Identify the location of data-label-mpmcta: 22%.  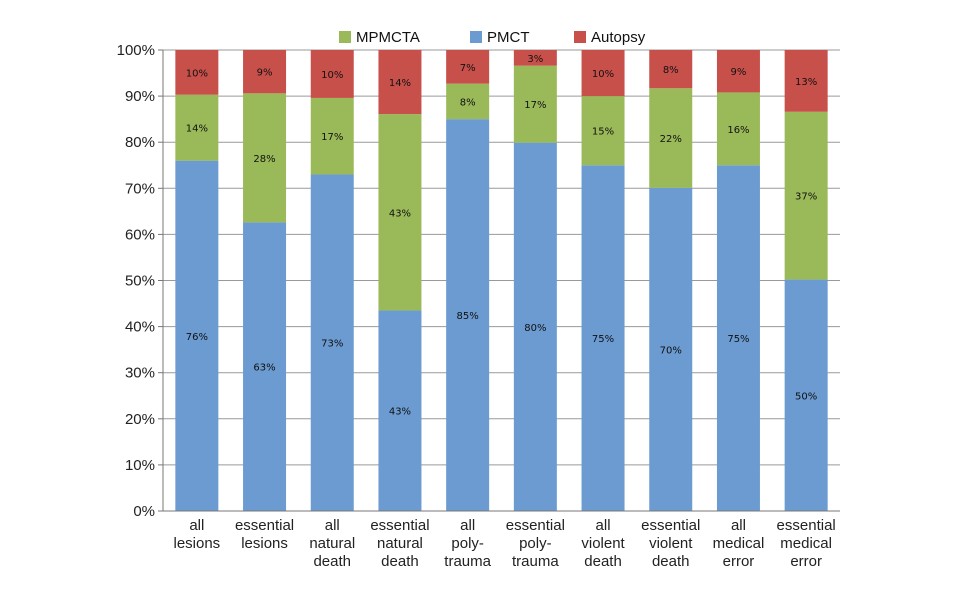
(671, 139).